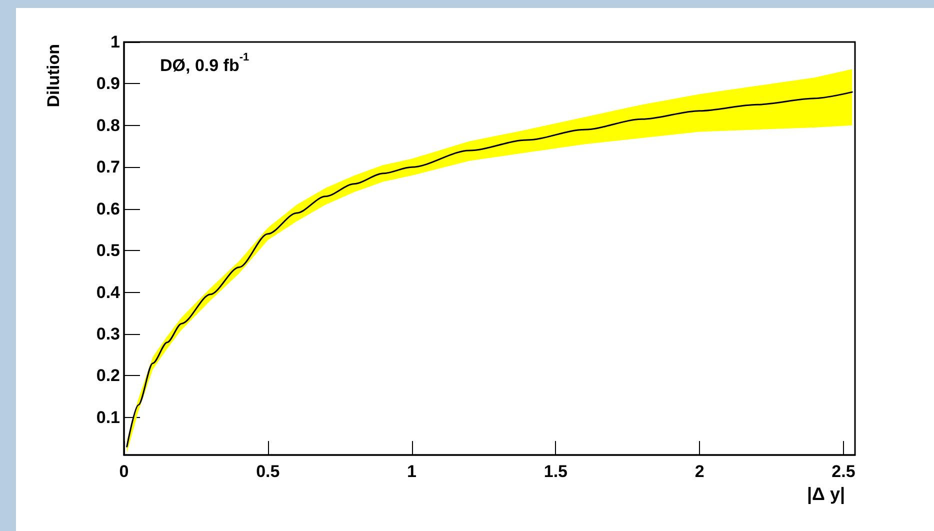  What do you see at coordinates (108, 167) in the screenshot?
I see `y-tick-label: 0.7` at bounding box center [108, 167].